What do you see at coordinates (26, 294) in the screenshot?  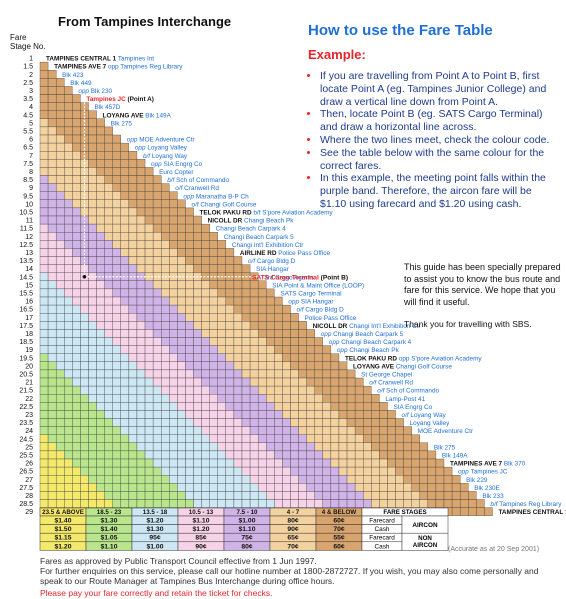 I see `stage-number: 15.5` at bounding box center [26, 294].